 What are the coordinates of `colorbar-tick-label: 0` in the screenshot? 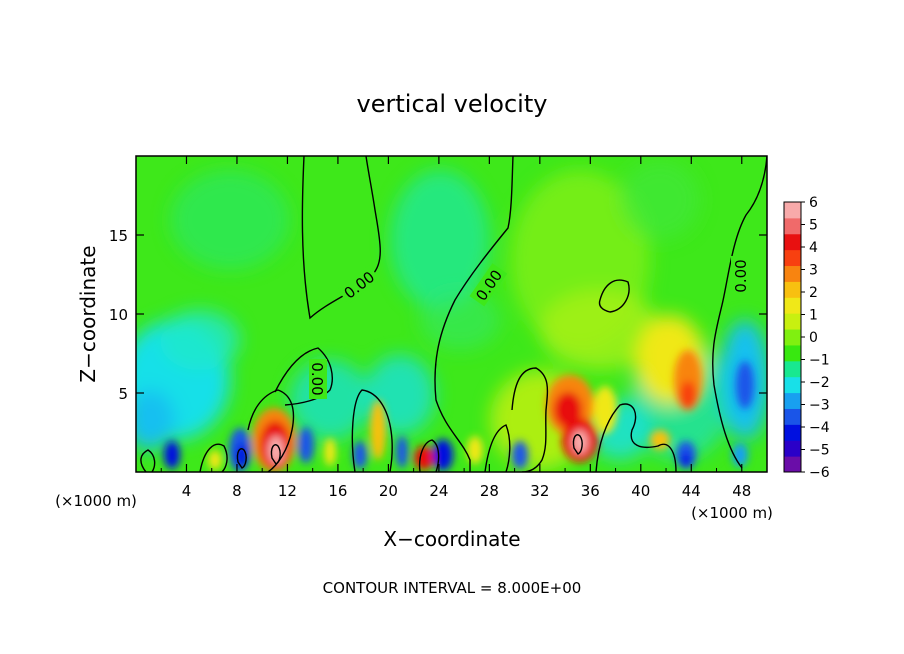 It's located at (813, 338).